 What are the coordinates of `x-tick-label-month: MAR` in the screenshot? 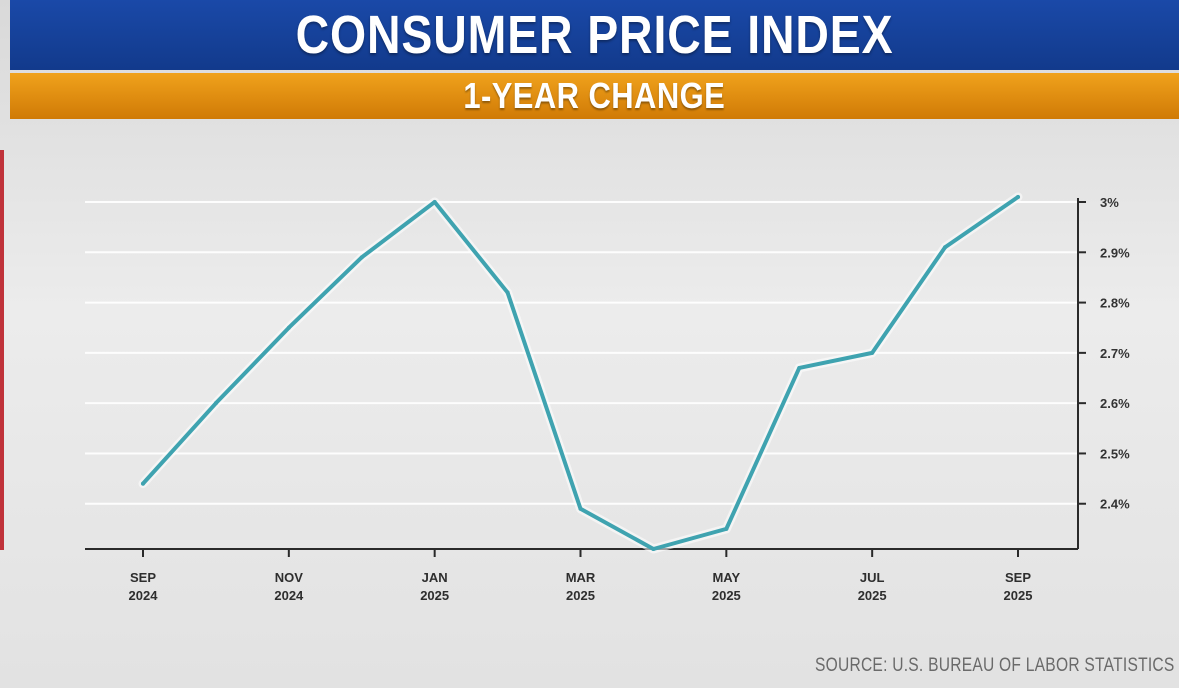 It's located at (581, 577).